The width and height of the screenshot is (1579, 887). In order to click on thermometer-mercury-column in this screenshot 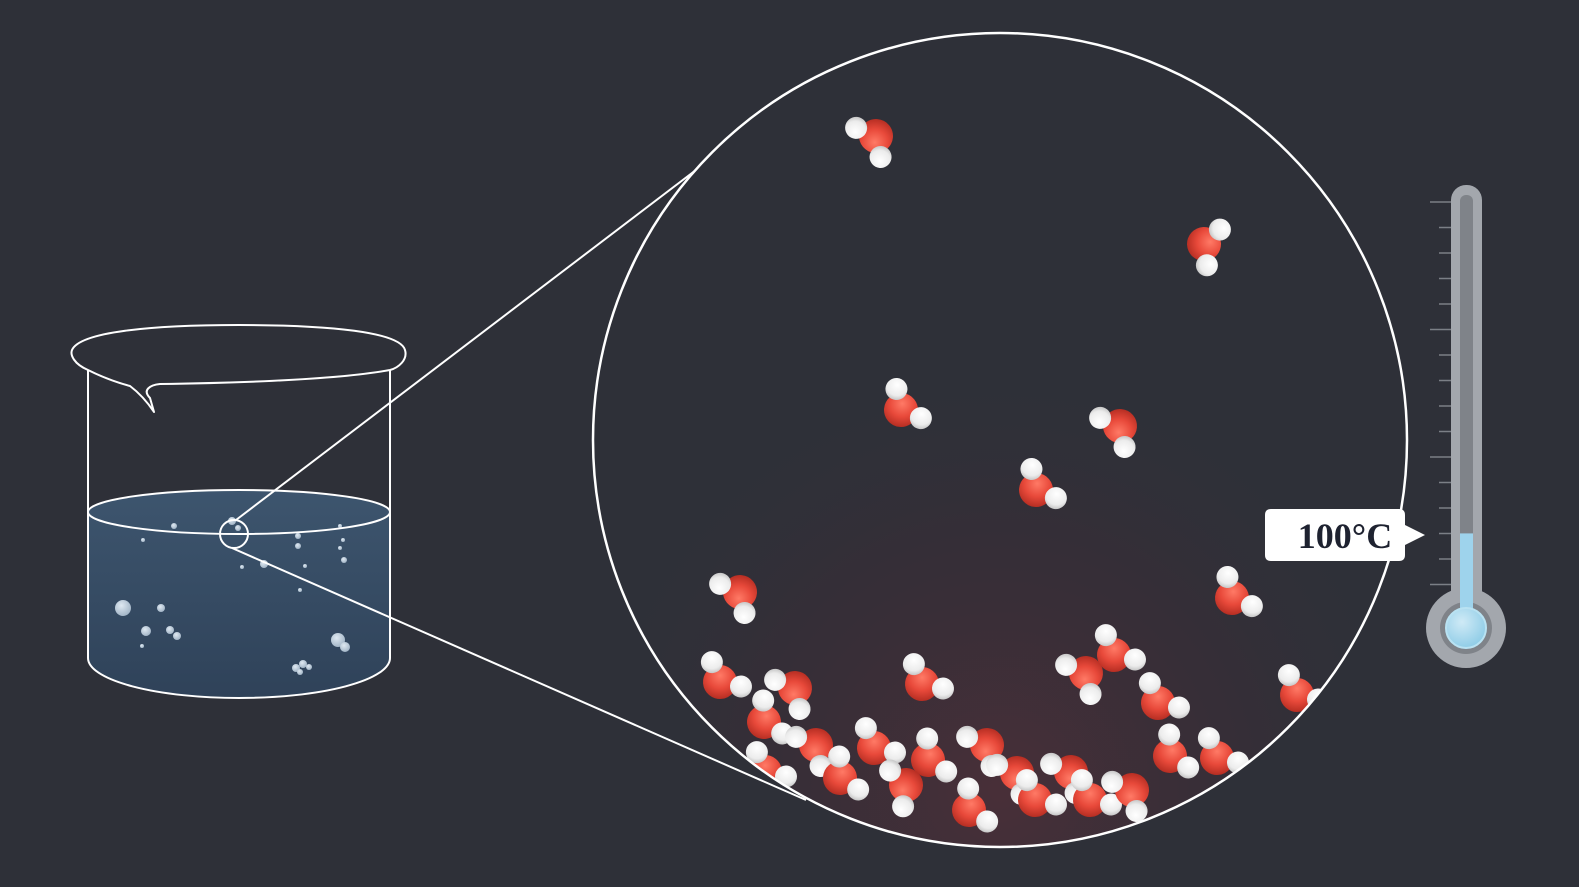, I will do `click(1466, 580)`.